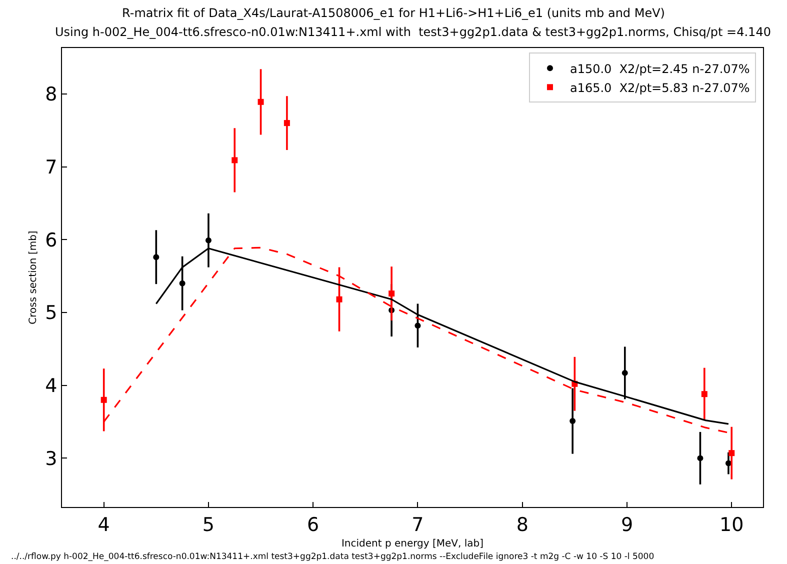 This screenshot has height=564, width=787. Describe the element at coordinates (412, 544) in the screenshot. I see `x-axis-title: Incident p energy [MeV, lab]` at that location.